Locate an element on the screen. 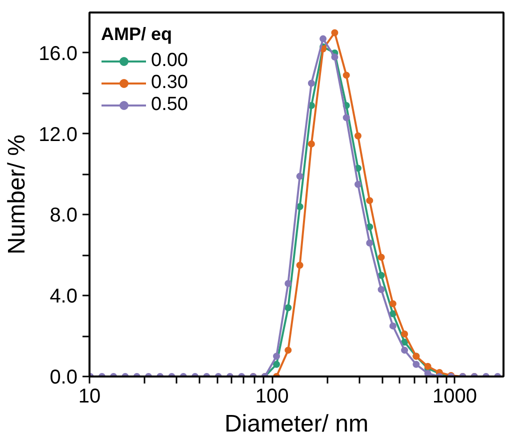 This screenshot has width=510, height=443. x-axis-title: Diameter/ nm is located at coordinates (296, 424).